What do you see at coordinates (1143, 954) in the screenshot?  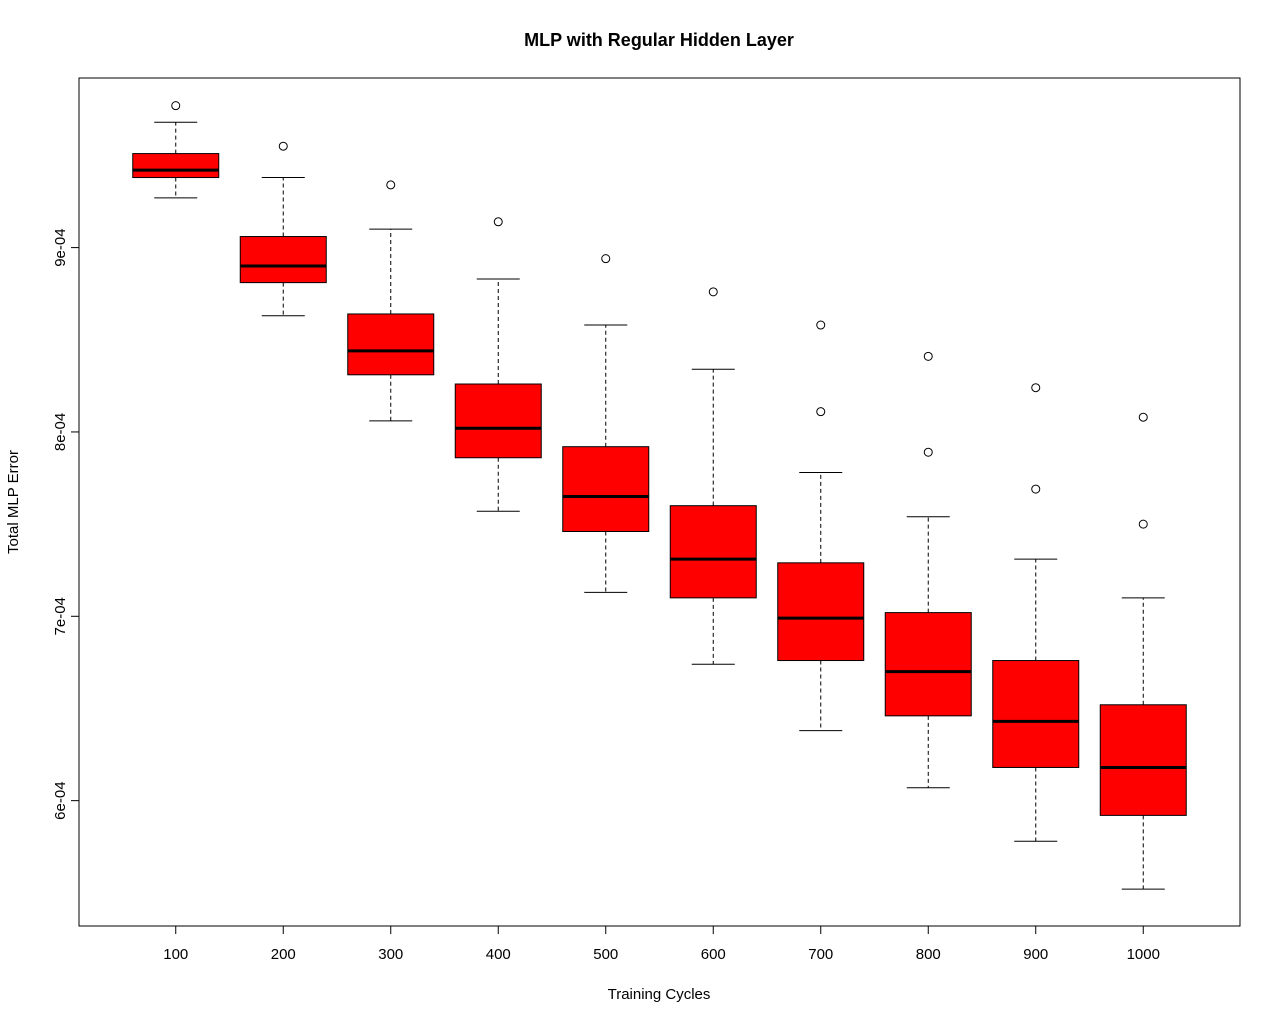 I see `x-tick-label: 1000` at bounding box center [1143, 954].